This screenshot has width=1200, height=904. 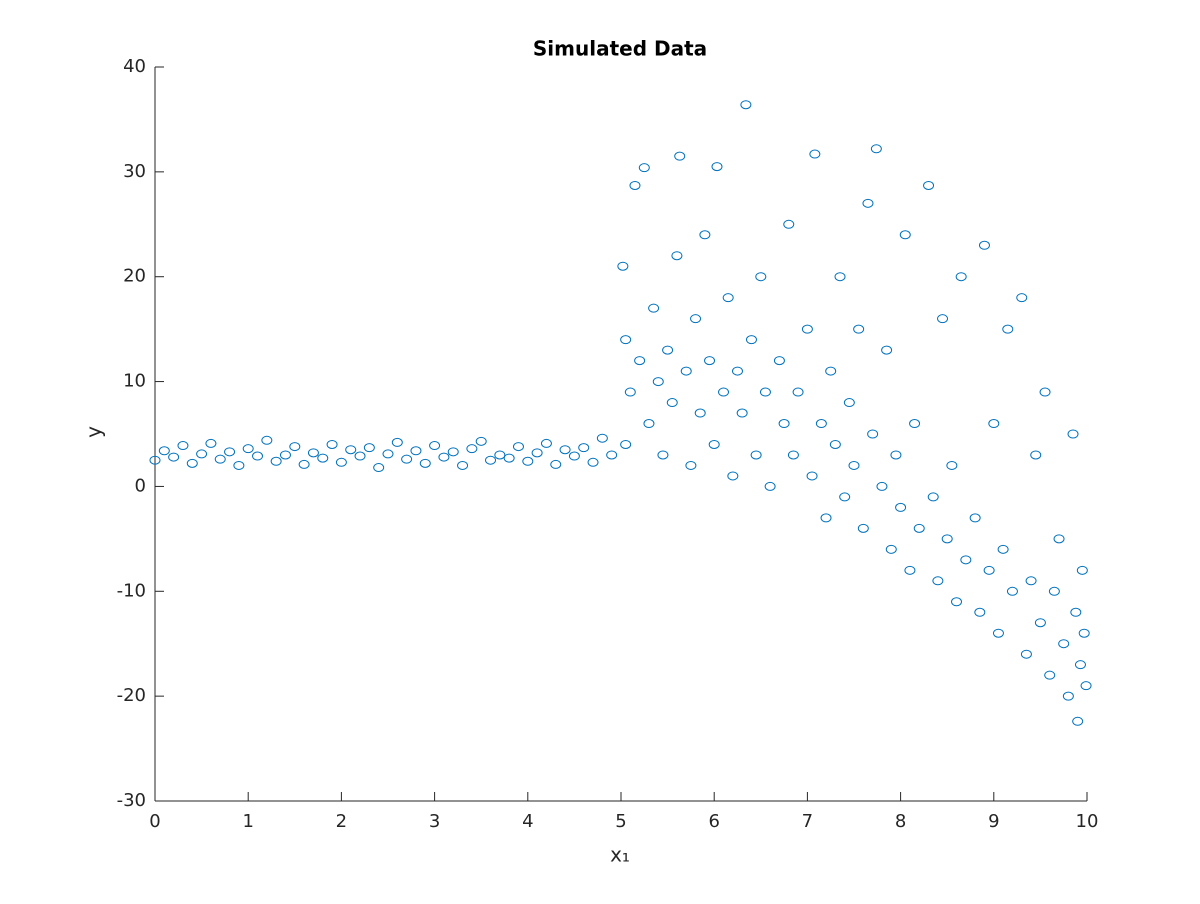 I want to click on x-tick-label: 3, so click(x=434, y=821).